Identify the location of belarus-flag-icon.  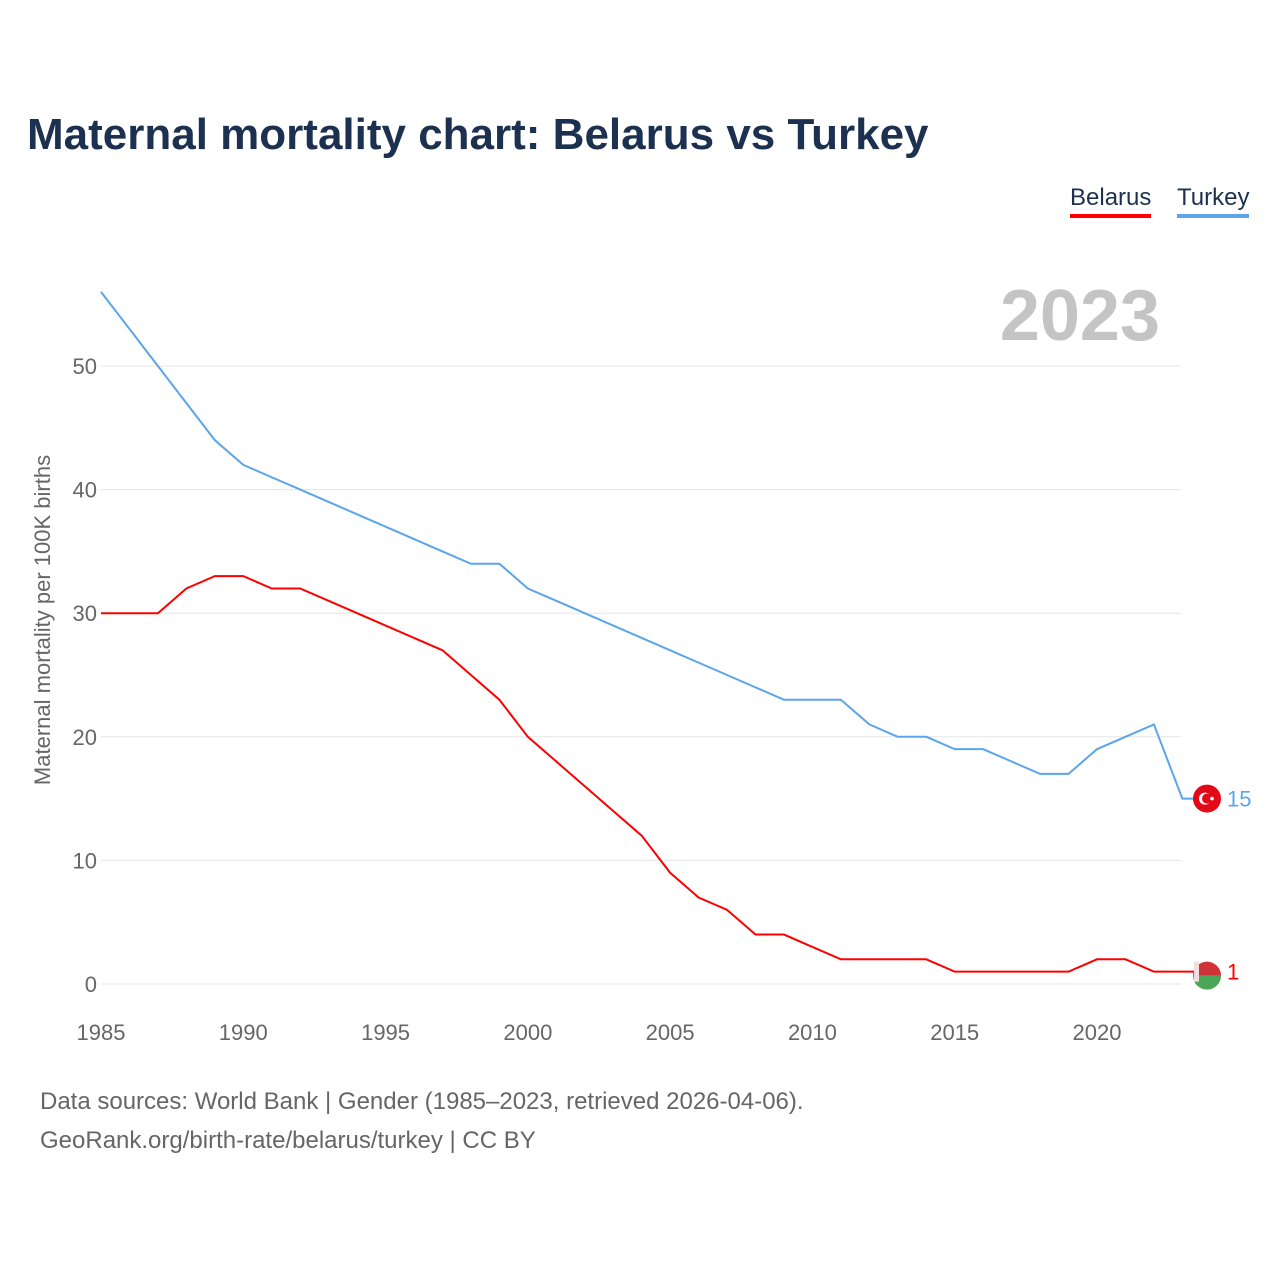
(1207, 982).